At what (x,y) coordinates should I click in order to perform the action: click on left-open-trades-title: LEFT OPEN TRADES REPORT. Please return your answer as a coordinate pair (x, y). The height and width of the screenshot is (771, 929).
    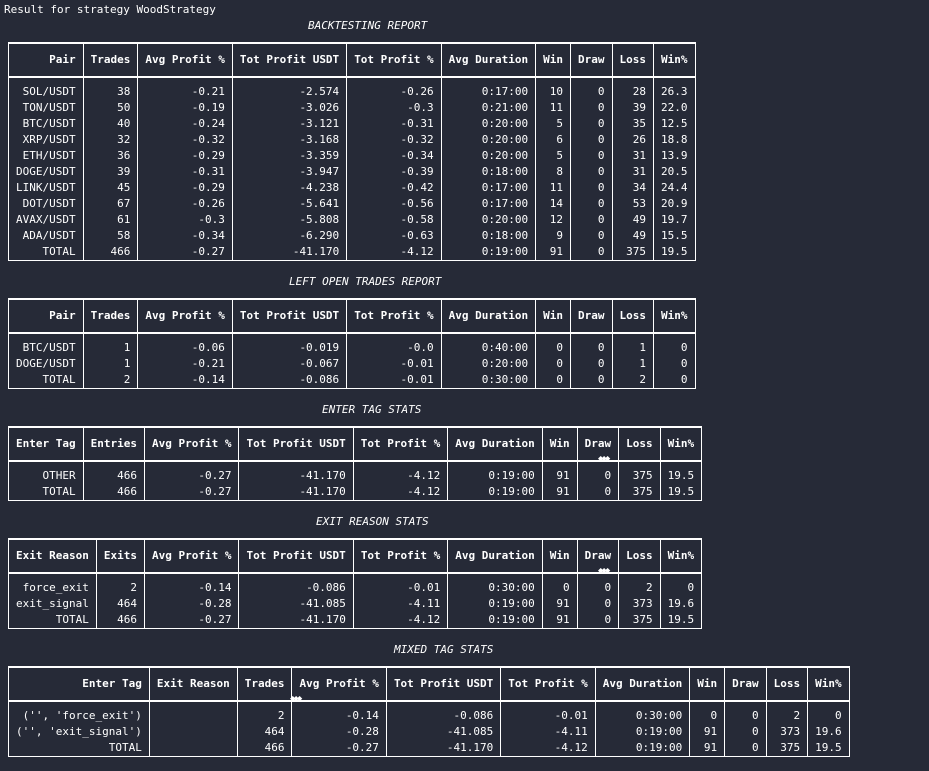
    Looking at the image, I should click on (365, 281).